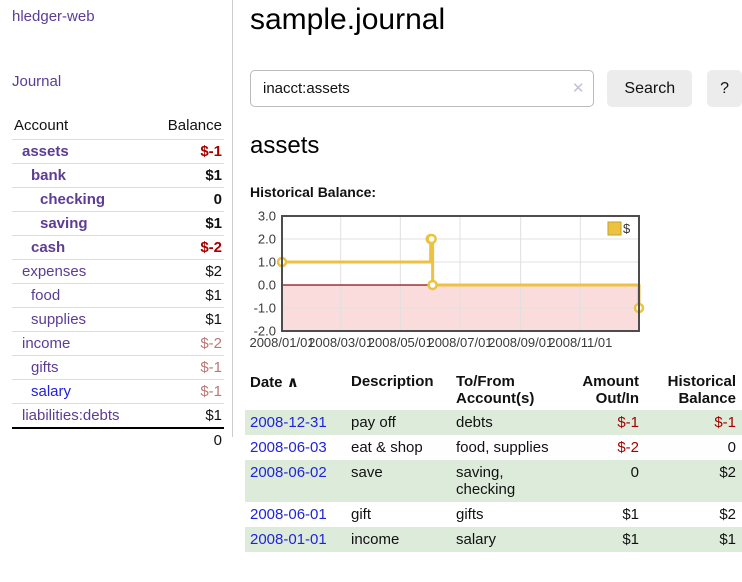 The image size is (742, 582). Describe the element at coordinates (373, 422) in the screenshot. I see `transaction-description: pay off` at that location.